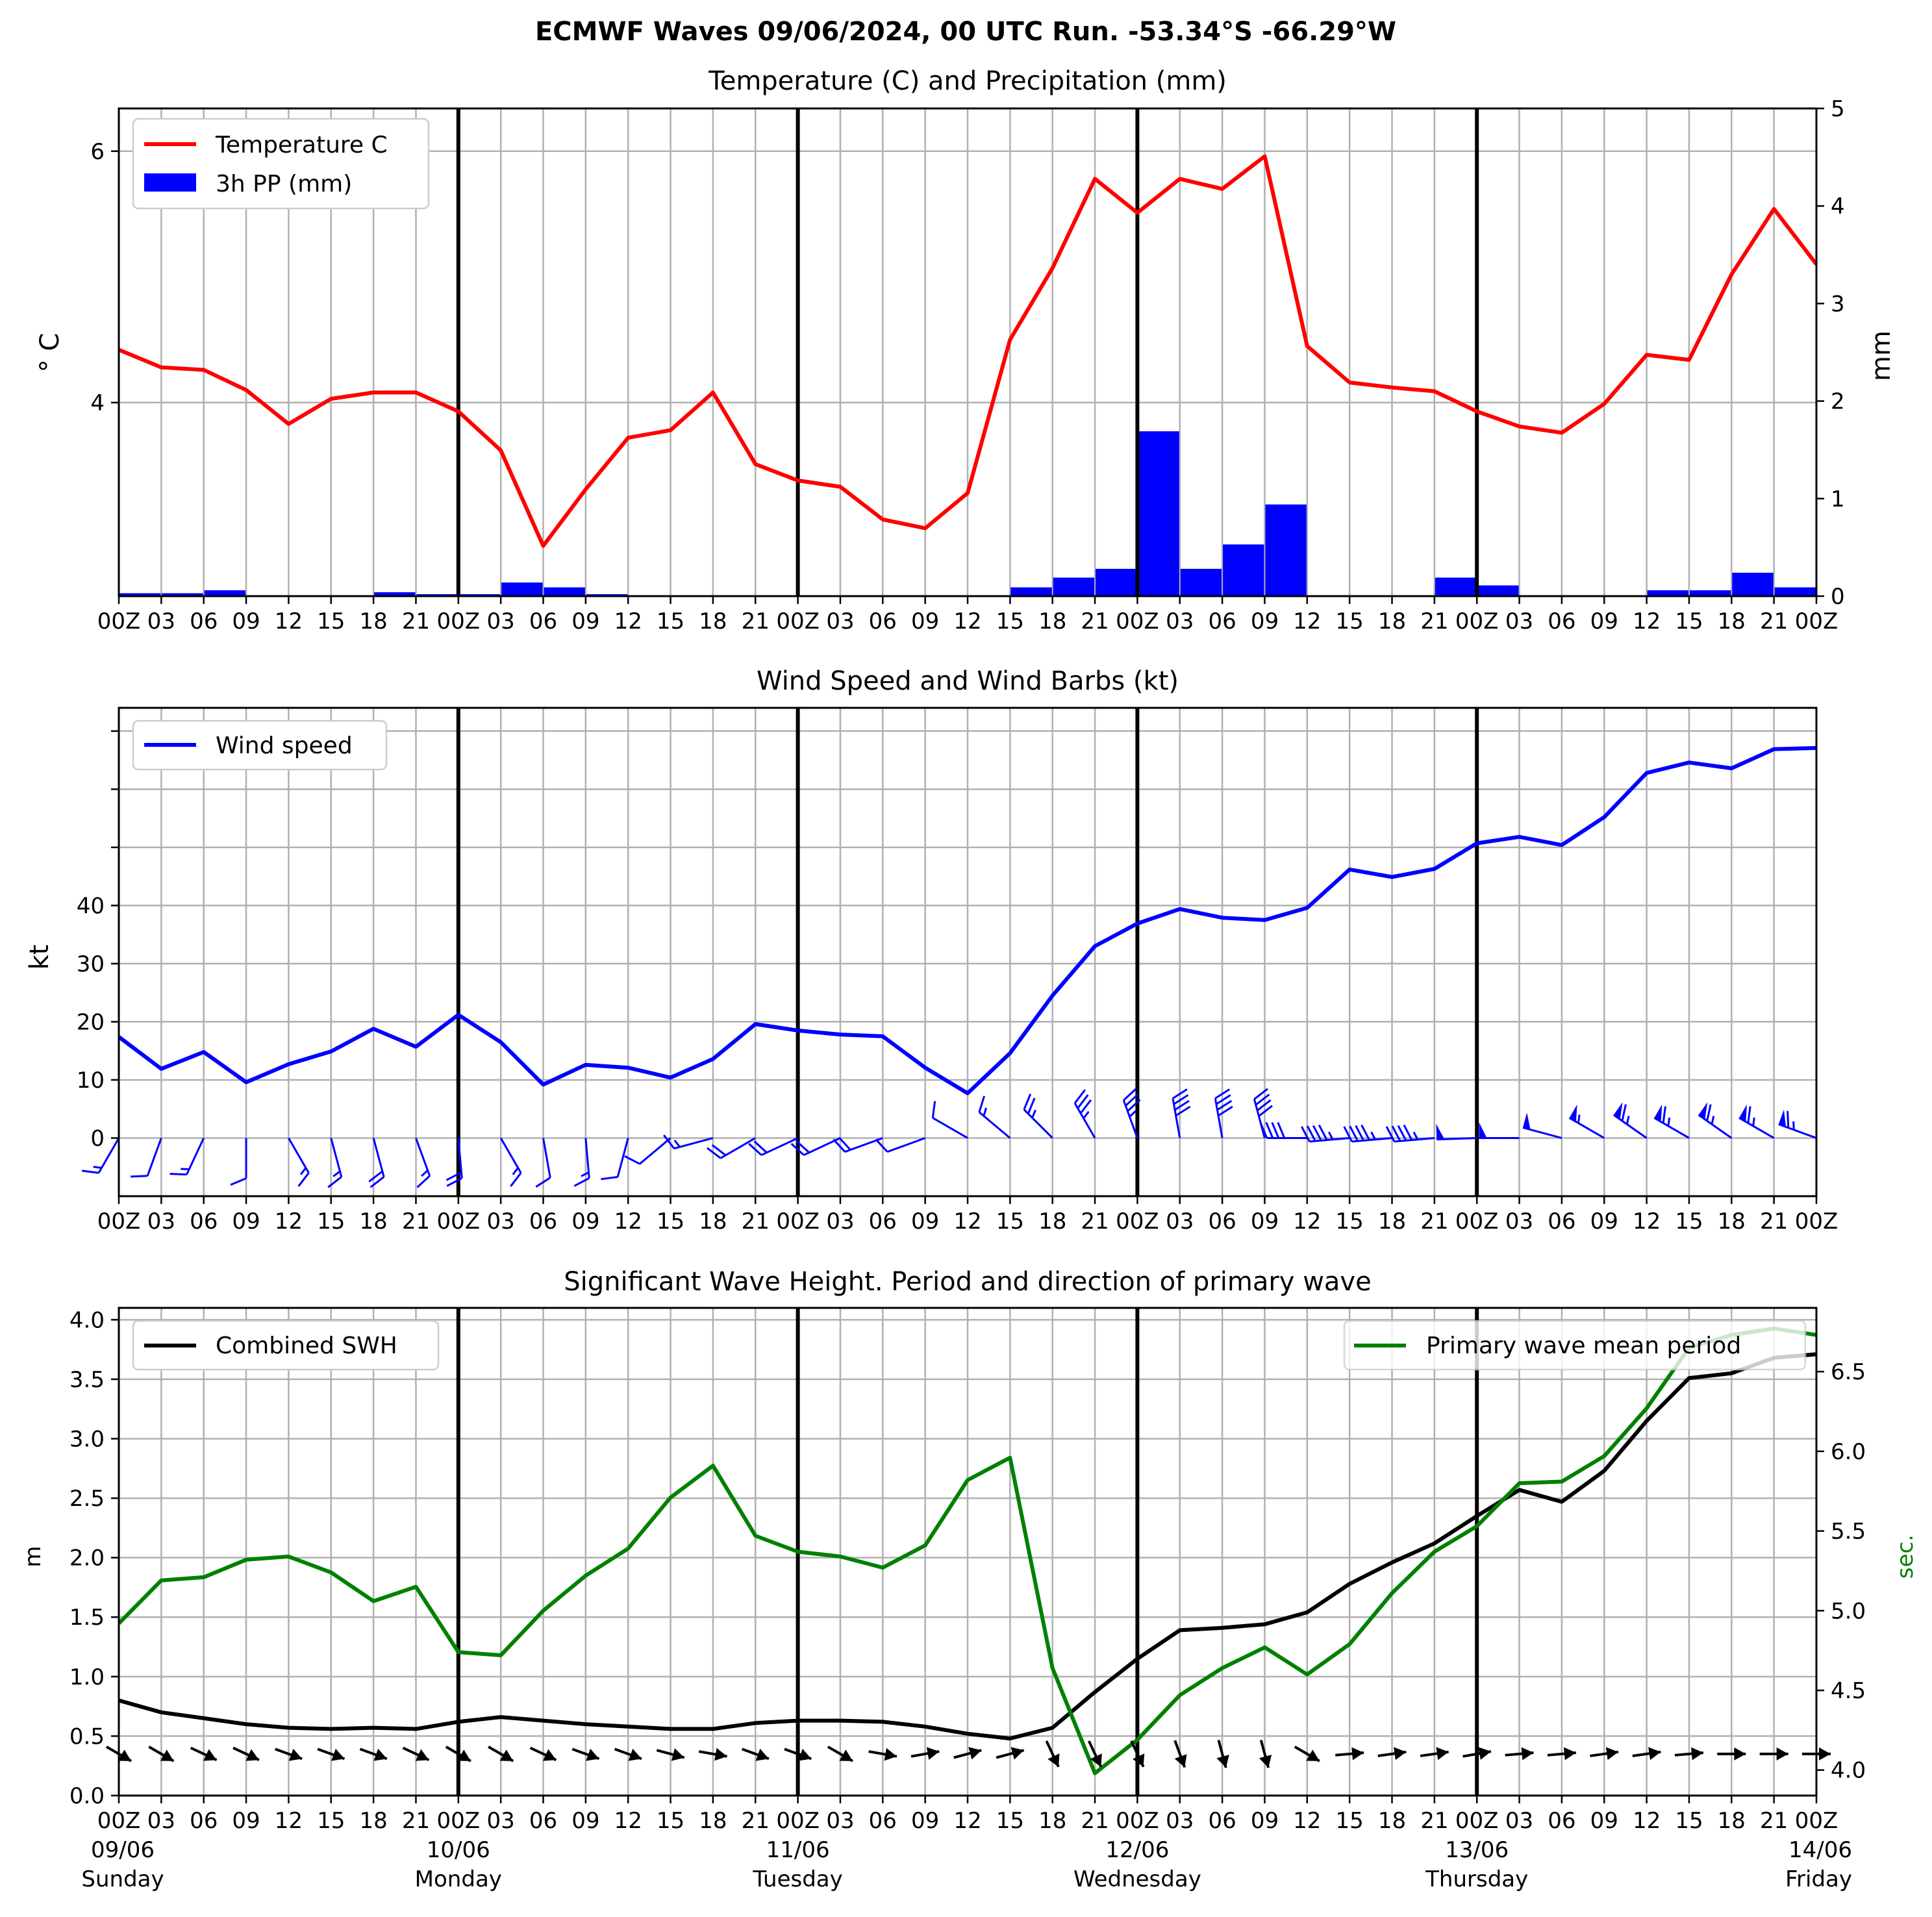  I want to click on day-name-label: Sunday, so click(122, 1879).